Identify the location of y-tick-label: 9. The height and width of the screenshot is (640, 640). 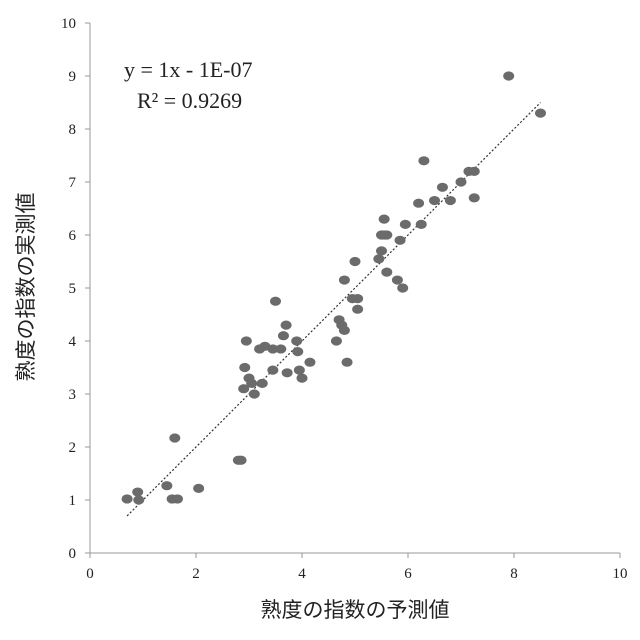
(73, 77).